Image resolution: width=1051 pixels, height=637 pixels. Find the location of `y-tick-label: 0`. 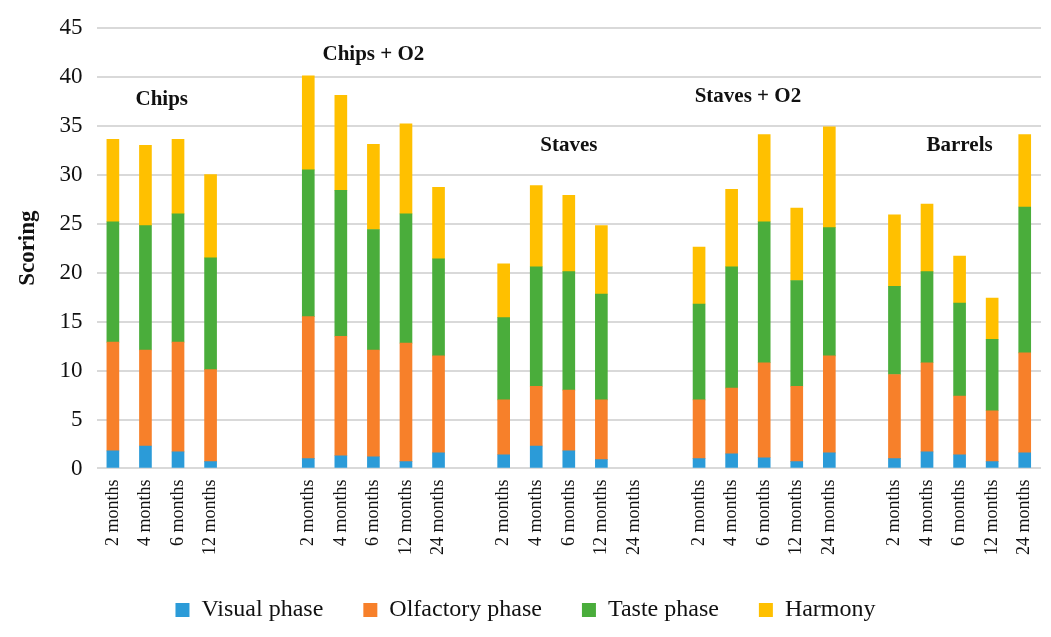

y-tick-label: 0 is located at coordinates (77, 467).